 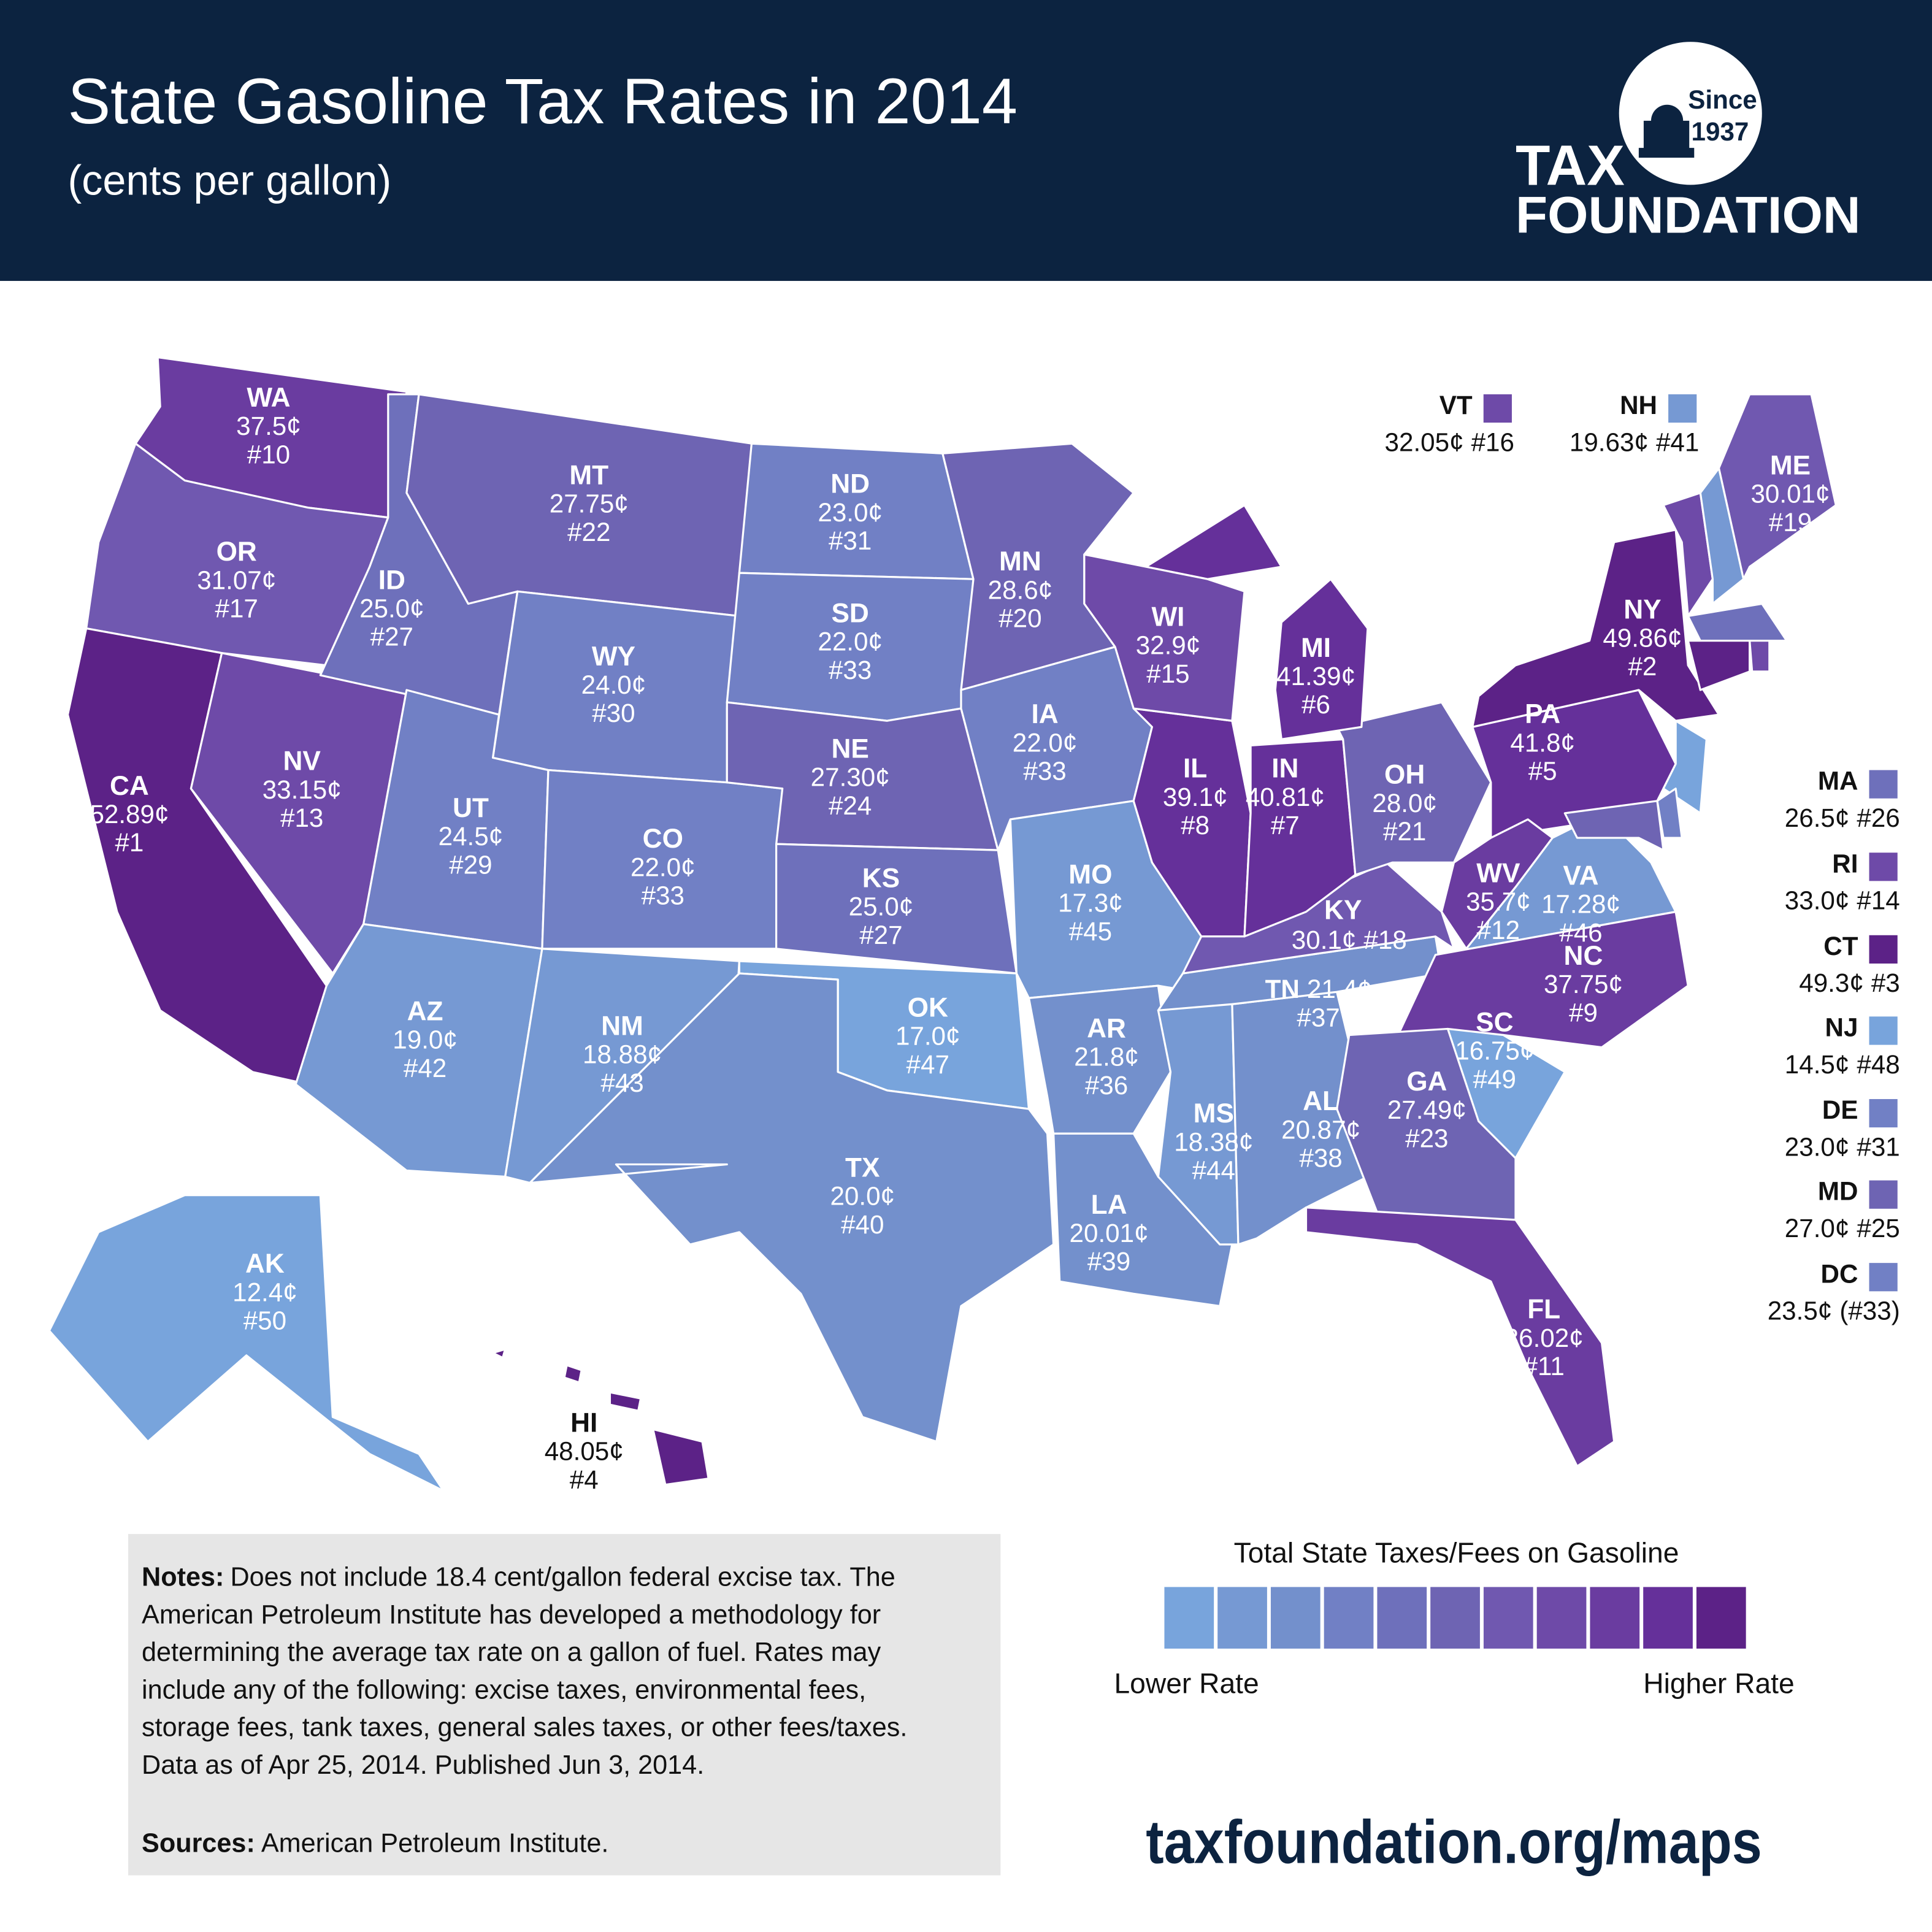 I want to click on state-rate: 28.6¢, so click(x=1020, y=589).